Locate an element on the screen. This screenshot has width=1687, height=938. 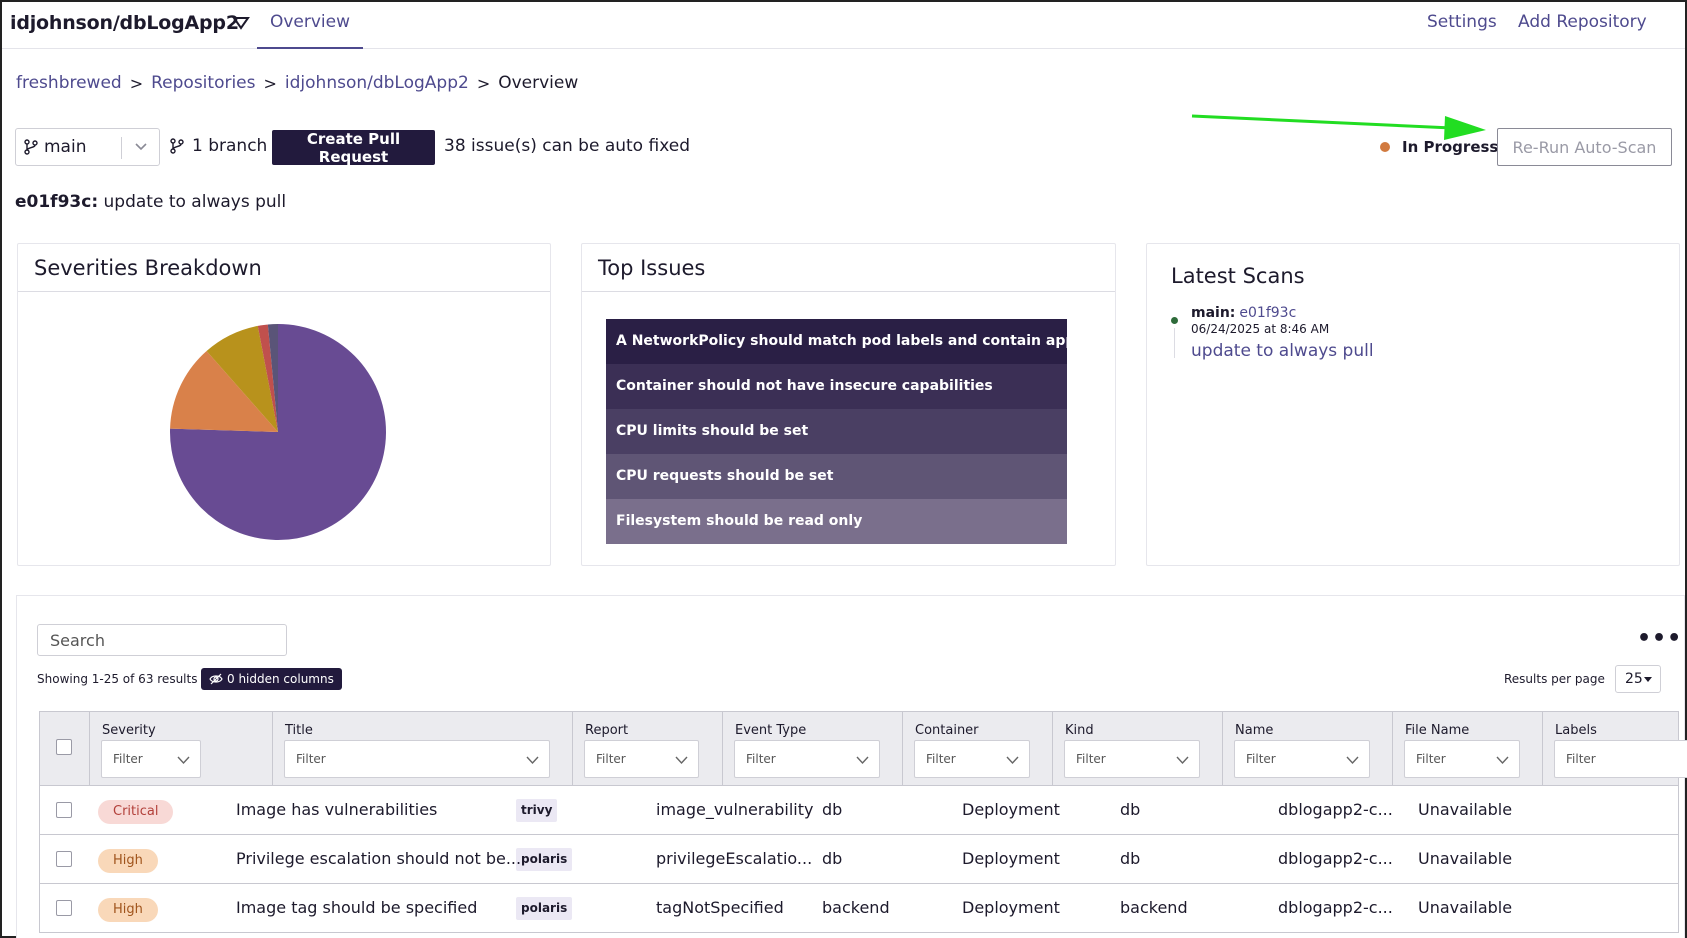
top-issue-item: CPU limits should be set is located at coordinates (836, 431).